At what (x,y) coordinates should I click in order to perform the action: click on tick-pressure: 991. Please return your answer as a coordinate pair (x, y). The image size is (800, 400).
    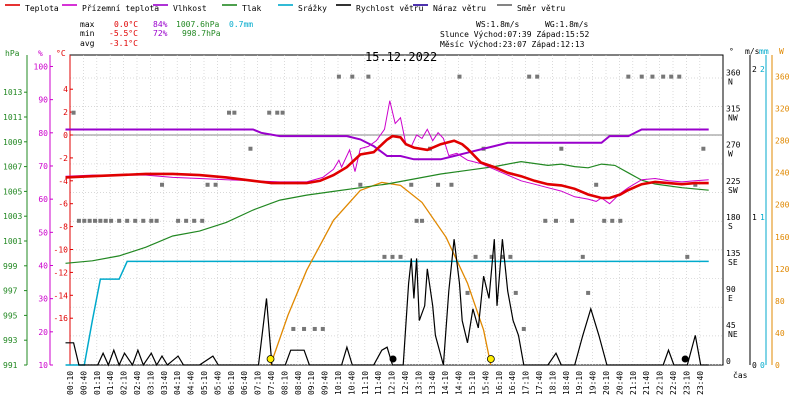
    Looking at the image, I should click on (10, 365).